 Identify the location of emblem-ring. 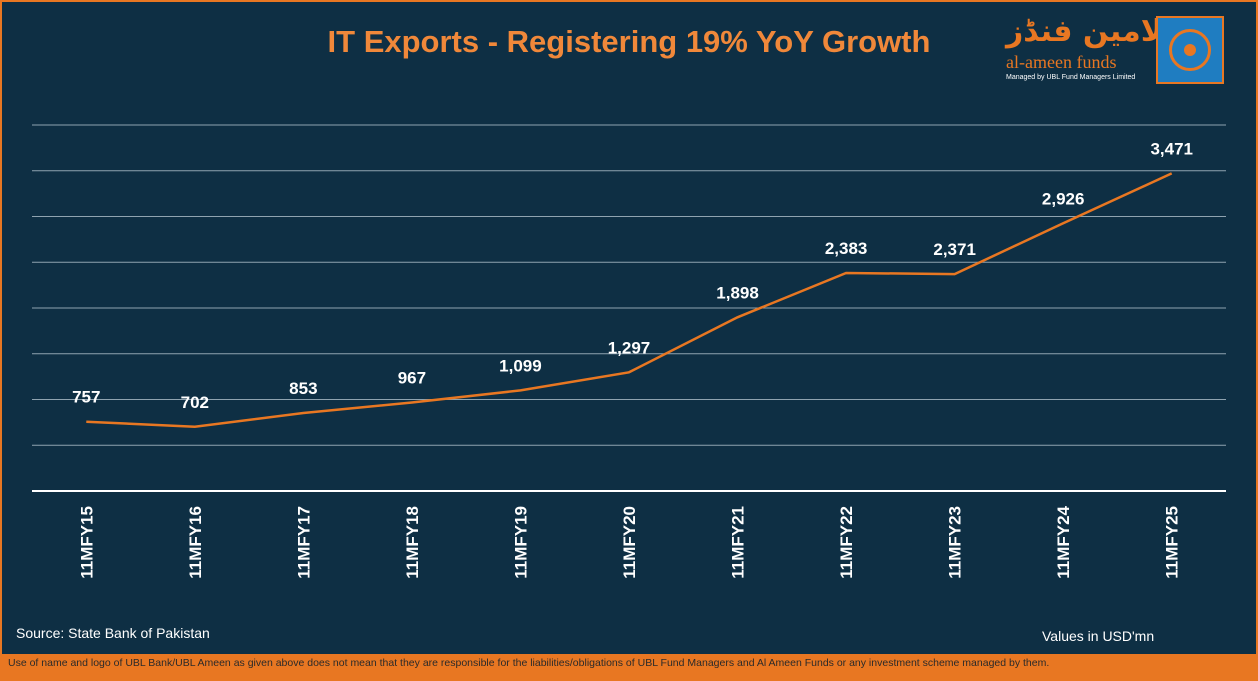
(1190, 50).